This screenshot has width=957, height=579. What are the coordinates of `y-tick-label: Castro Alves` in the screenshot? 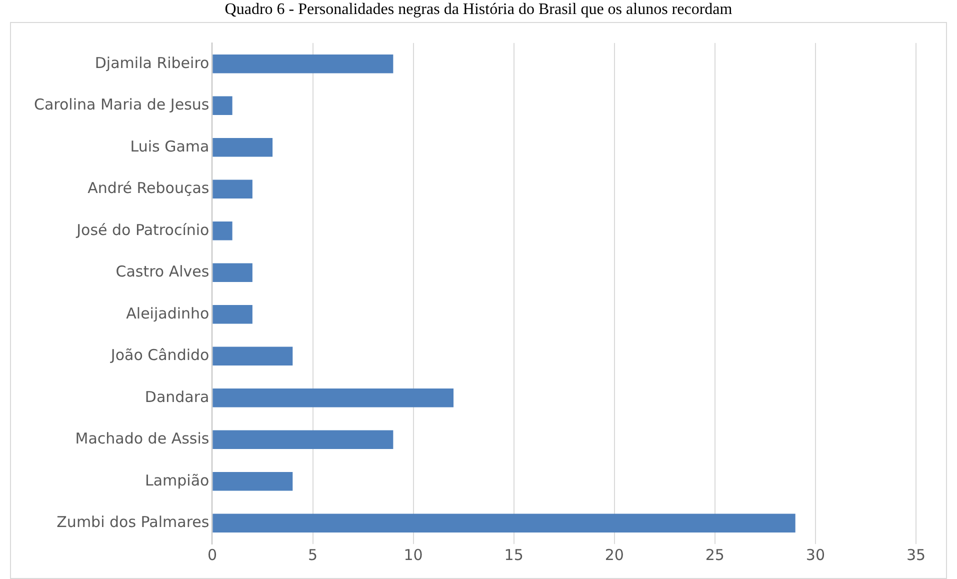 It's located at (163, 271).